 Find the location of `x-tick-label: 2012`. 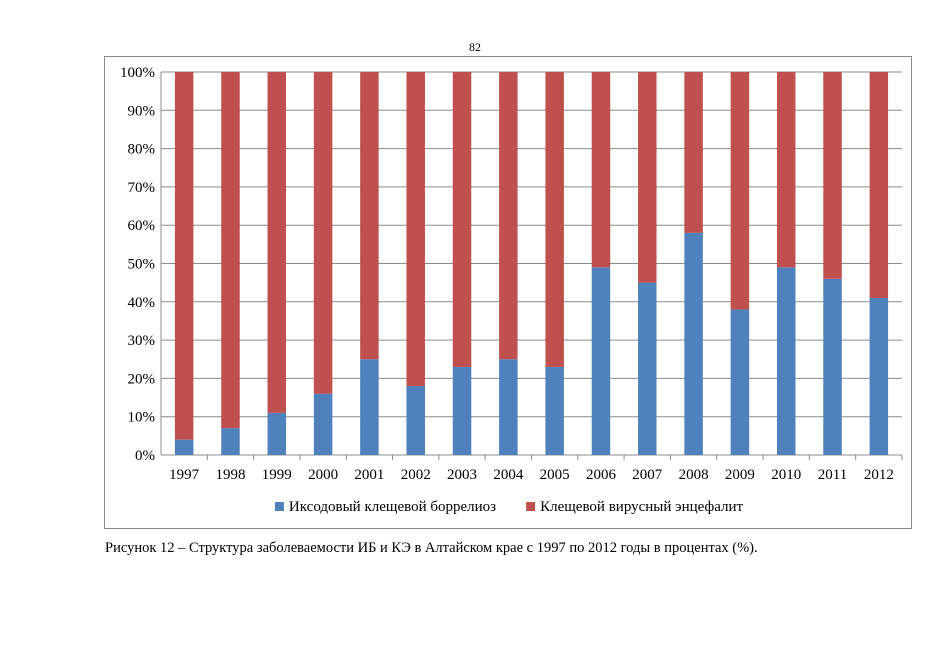

x-tick-label: 2012 is located at coordinates (879, 475).